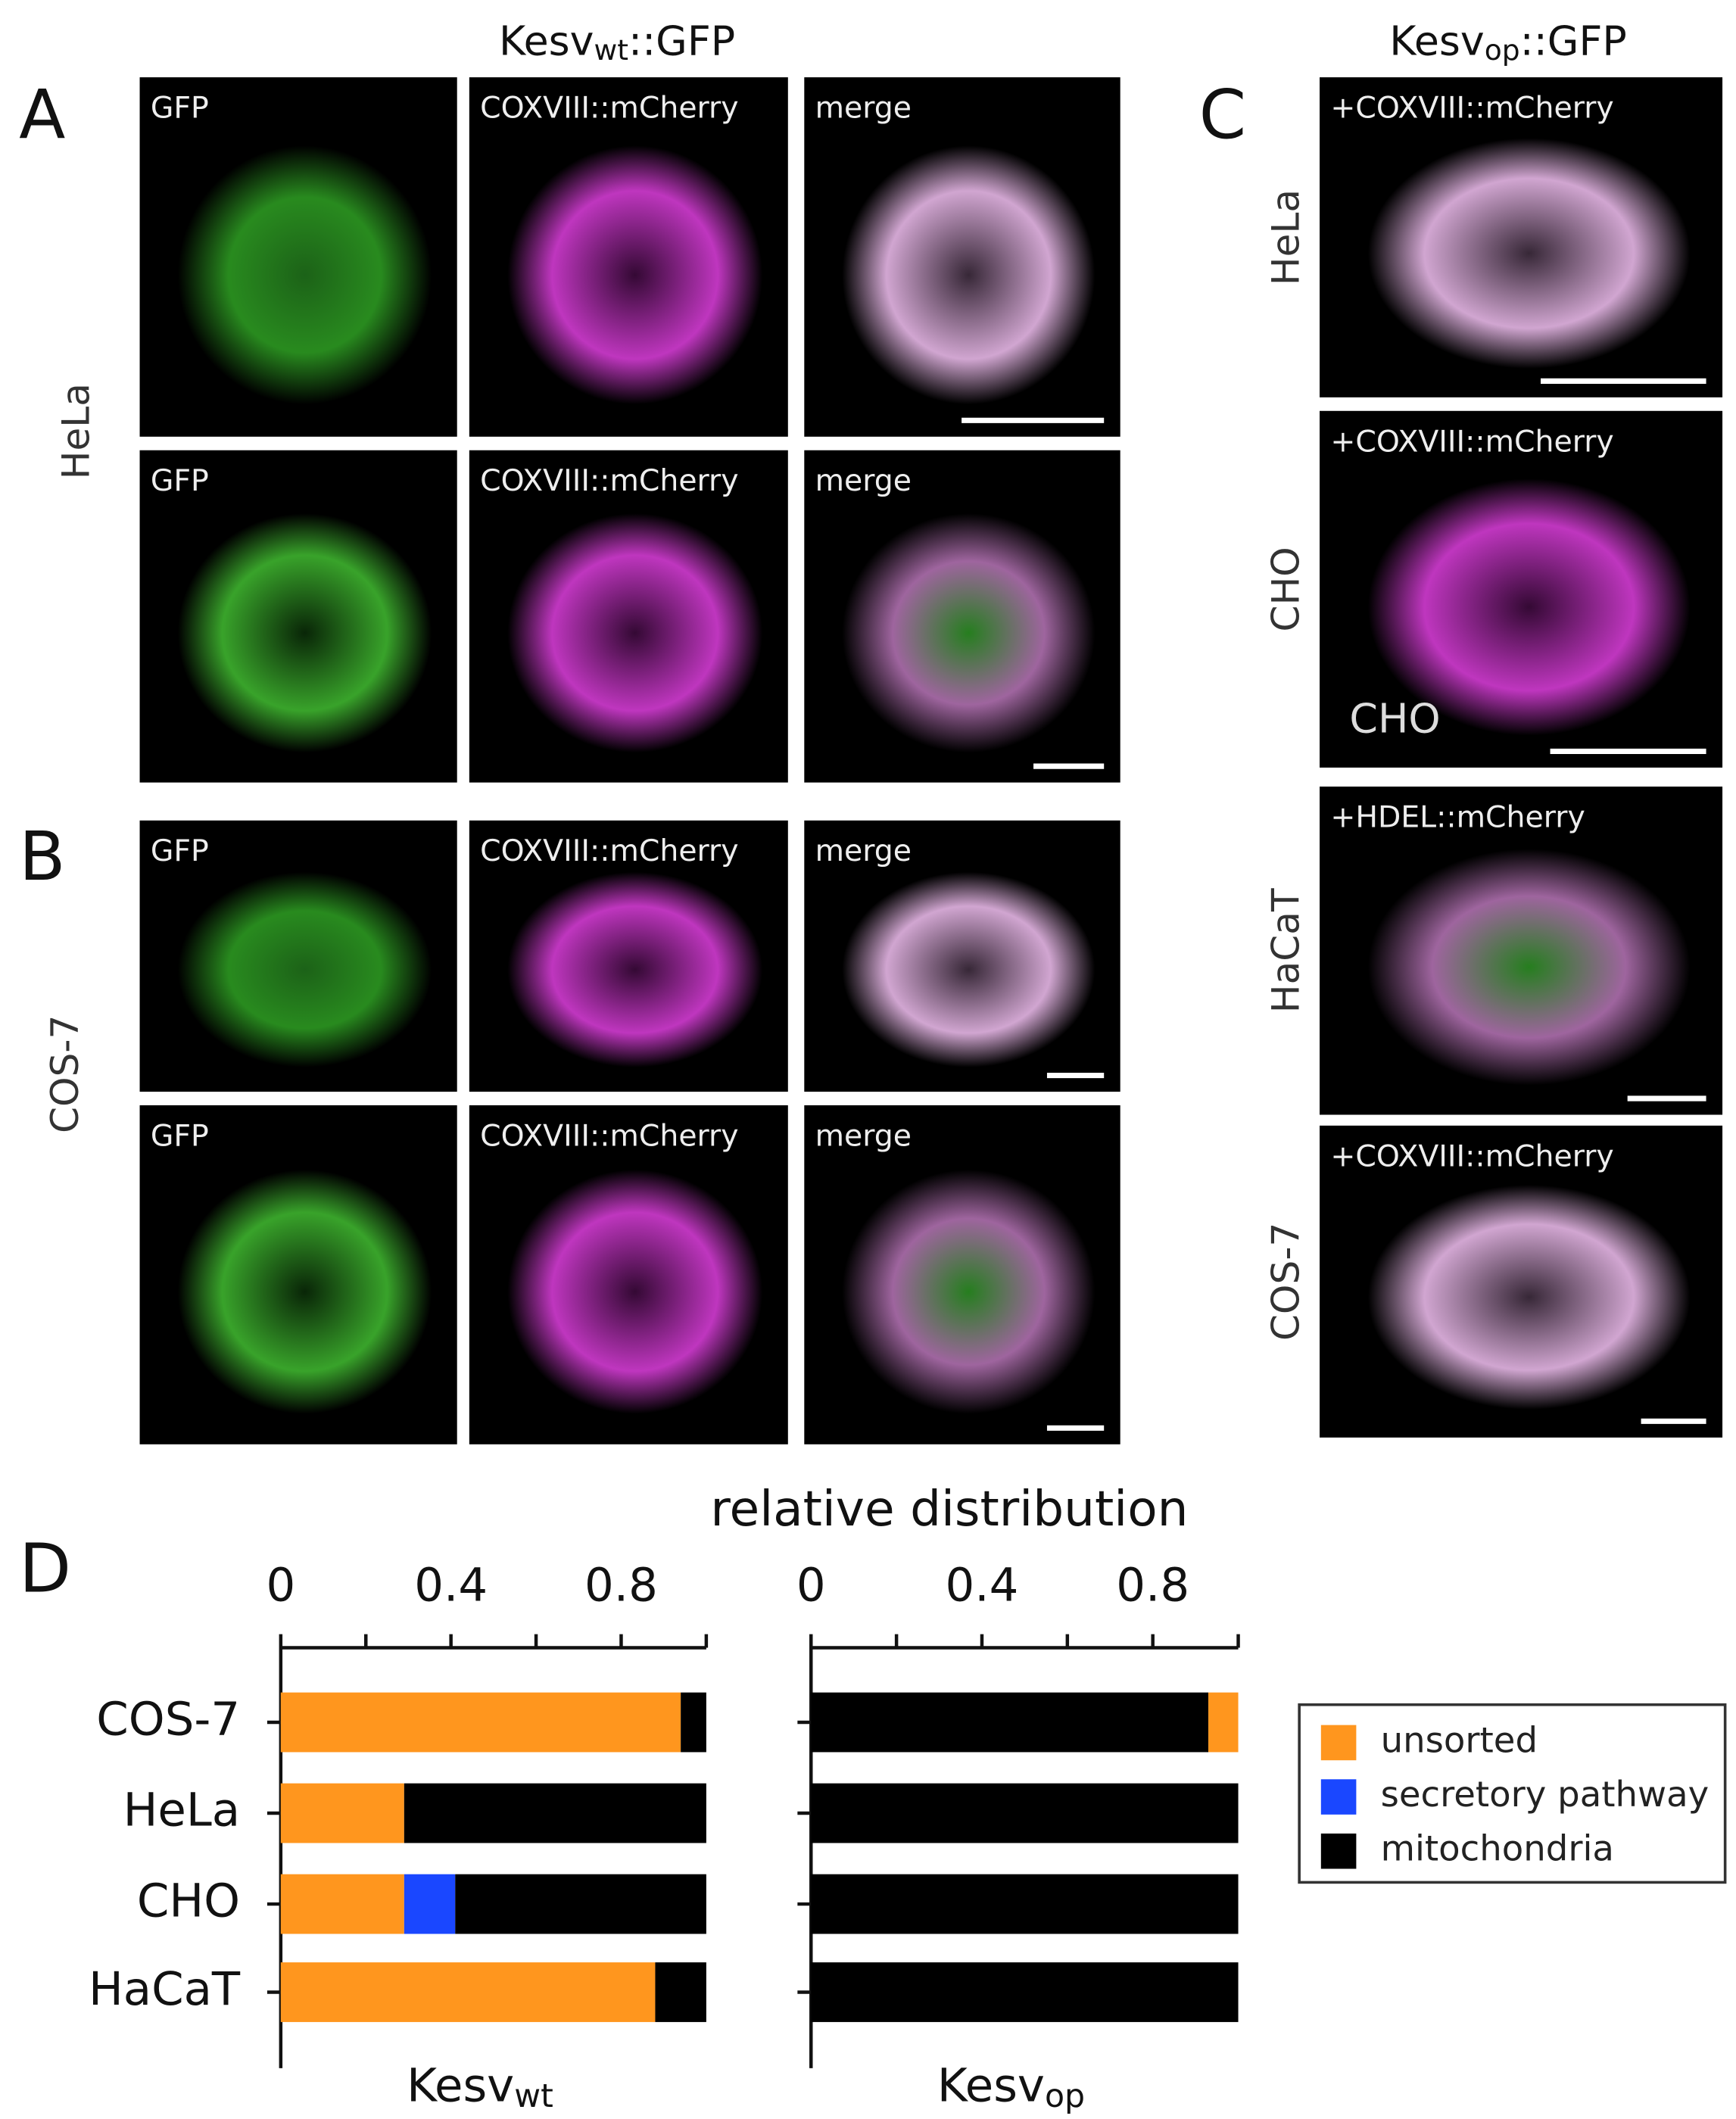 The width and height of the screenshot is (1736, 2119). What do you see at coordinates (1285, 589) in the screenshot?
I see `row-label: CHO` at bounding box center [1285, 589].